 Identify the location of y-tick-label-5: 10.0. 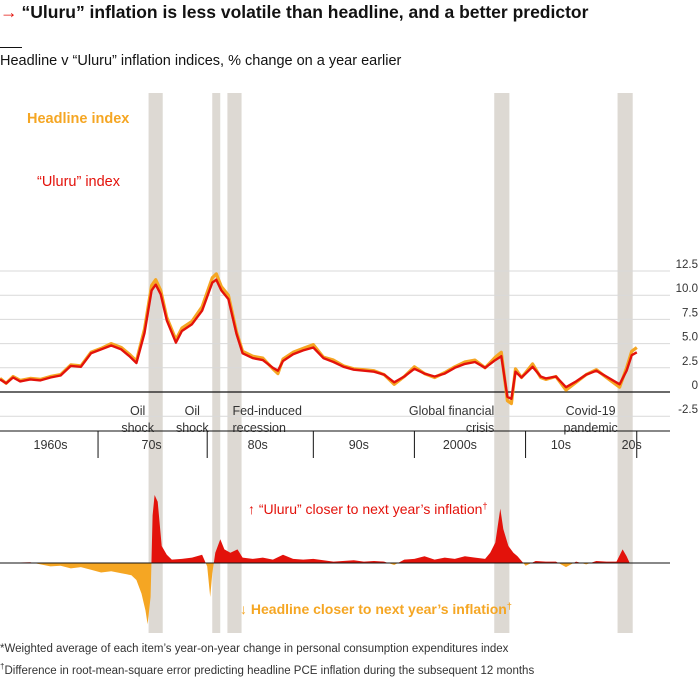
(687, 289).